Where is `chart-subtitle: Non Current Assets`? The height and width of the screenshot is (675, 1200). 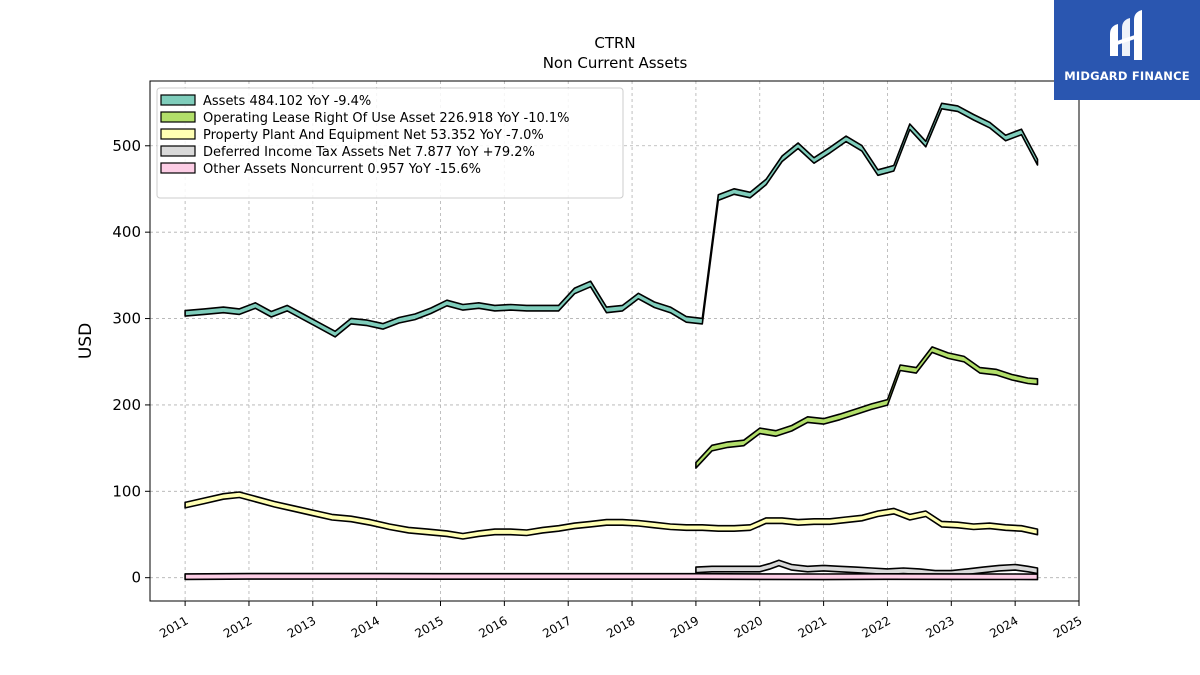
chart-subtitle: Non Current Assets is located at coordinates (615, 63).